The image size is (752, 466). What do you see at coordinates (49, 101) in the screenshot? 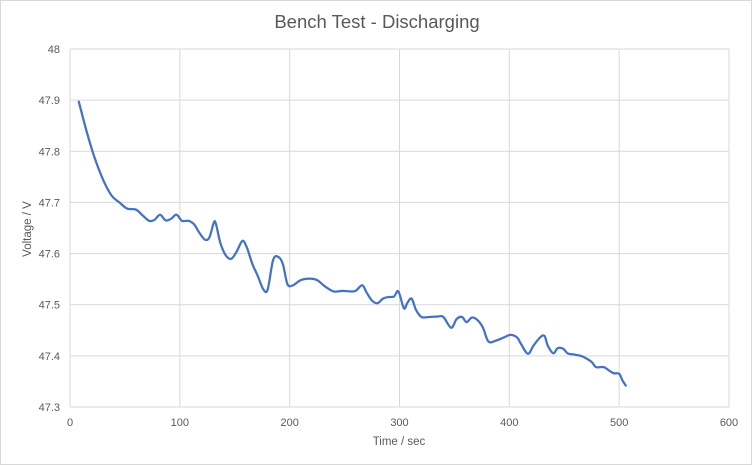
I see `y-tick-label: 47.9` at bounding box center [49, 101].